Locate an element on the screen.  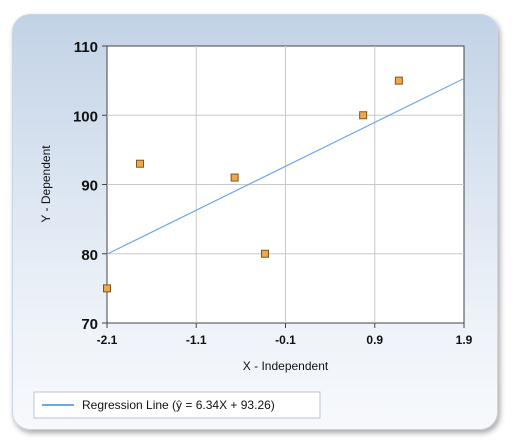
y-tick-label: 80 is located at coordinates (89, 255).